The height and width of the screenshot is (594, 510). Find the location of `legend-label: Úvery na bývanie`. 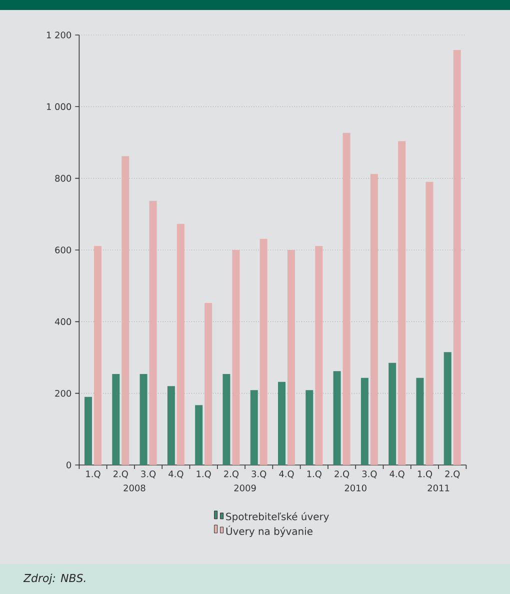

legend-label: Úvery na bývanie is located at coordinates (269, 531).